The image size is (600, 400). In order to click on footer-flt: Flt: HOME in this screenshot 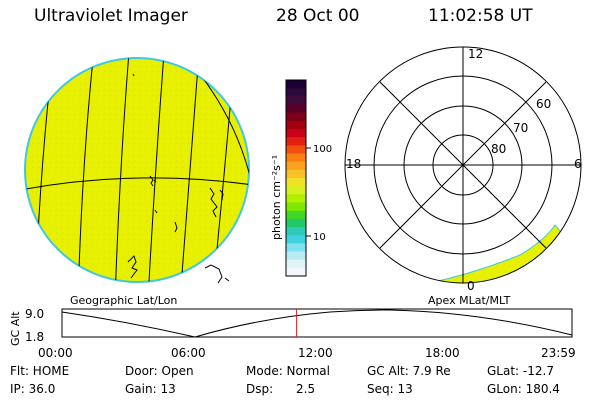, I will do `click(40, 371)`.